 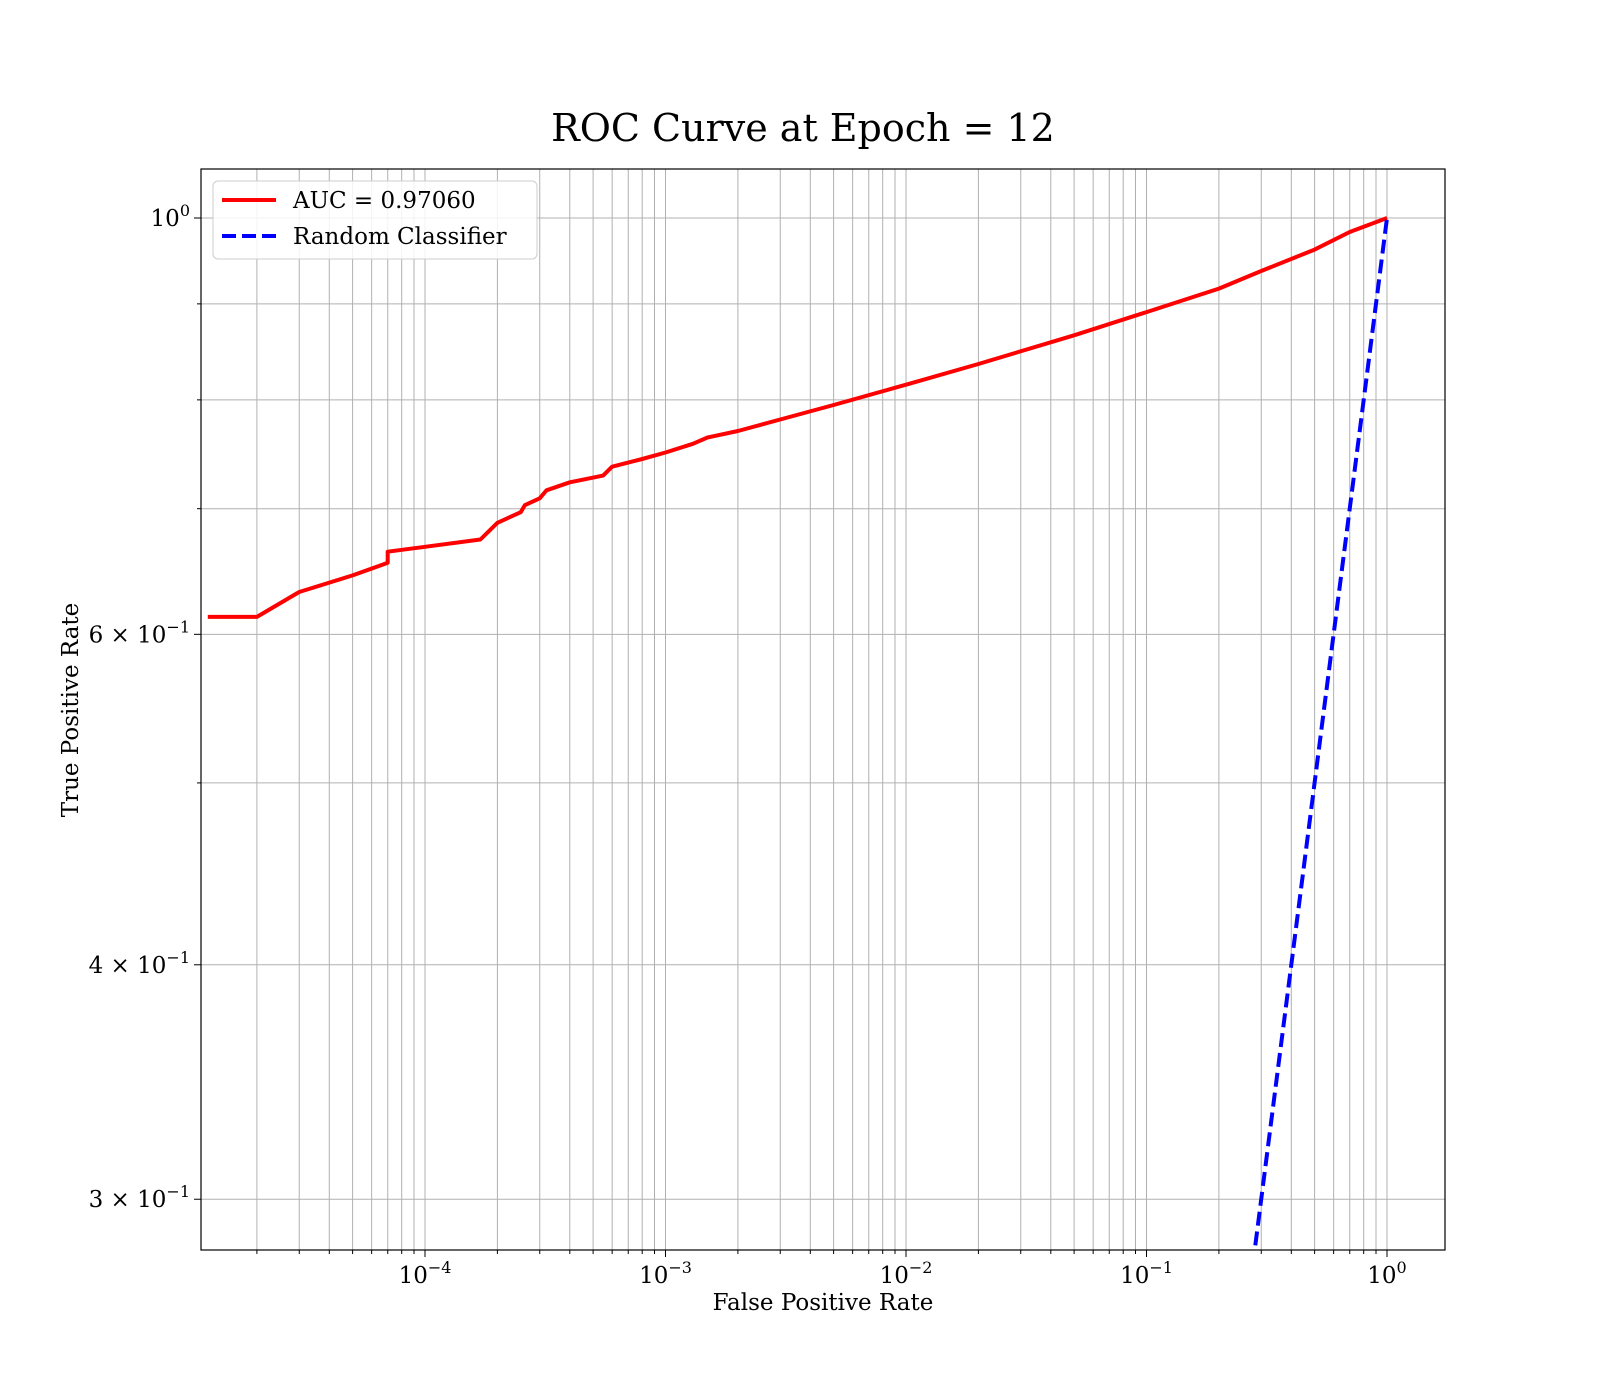 What do you see at coordinates (139, 1197) in the screenshot?
I see `y-tick-label: 3 × 10⁻¹` at bounding box center [139, 1197].